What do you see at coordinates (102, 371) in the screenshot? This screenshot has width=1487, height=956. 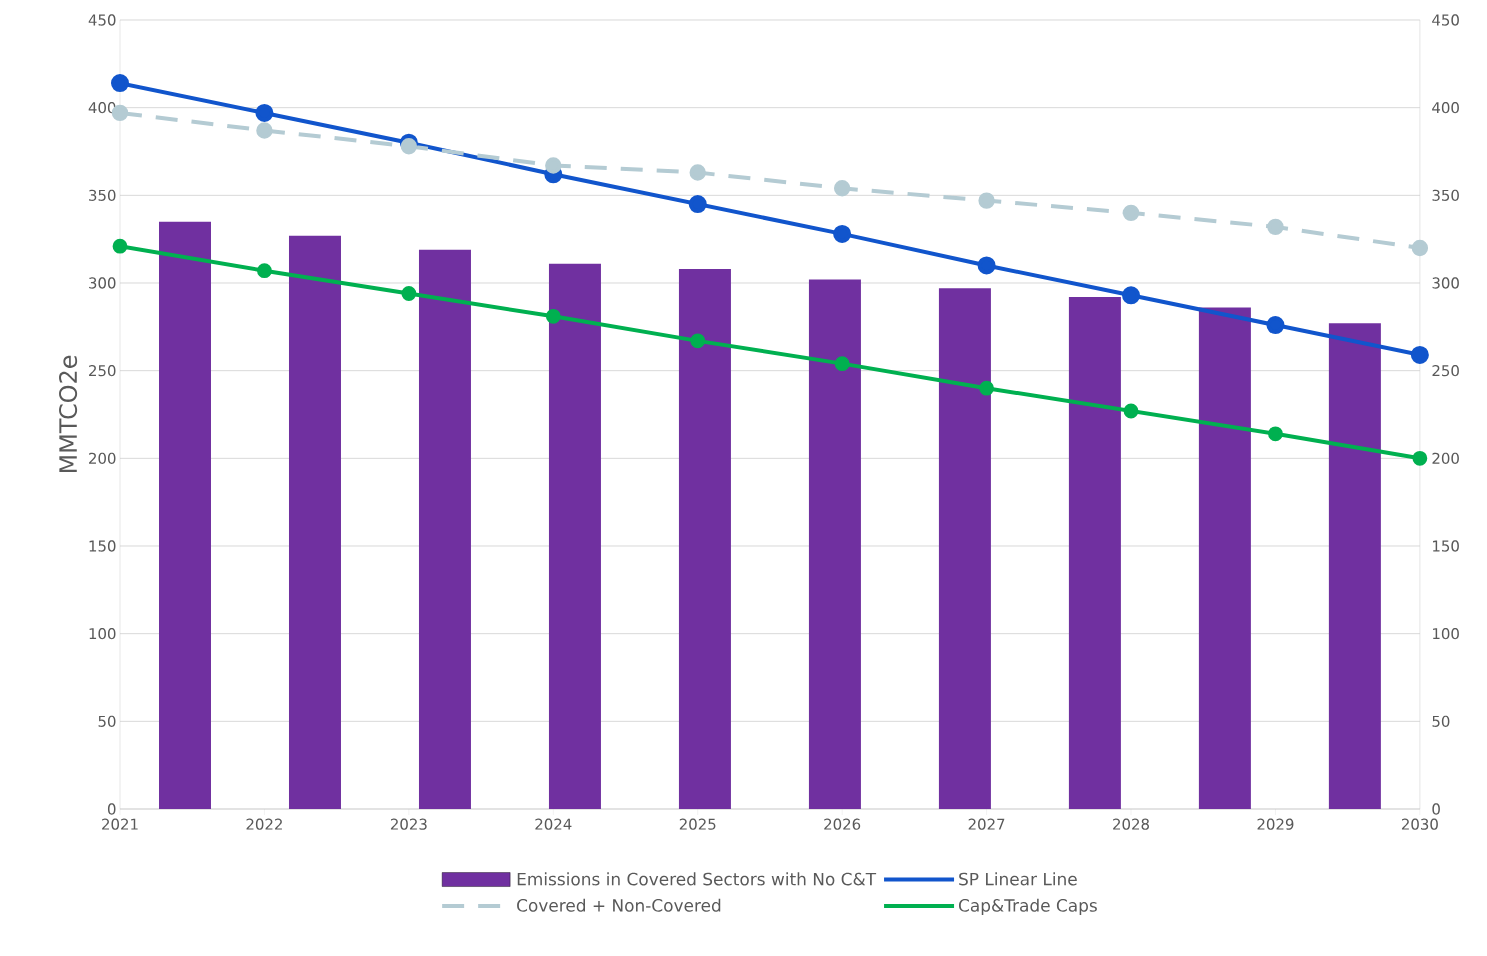 I see `y-tick-label: 250` at bounding box center [102, 371].